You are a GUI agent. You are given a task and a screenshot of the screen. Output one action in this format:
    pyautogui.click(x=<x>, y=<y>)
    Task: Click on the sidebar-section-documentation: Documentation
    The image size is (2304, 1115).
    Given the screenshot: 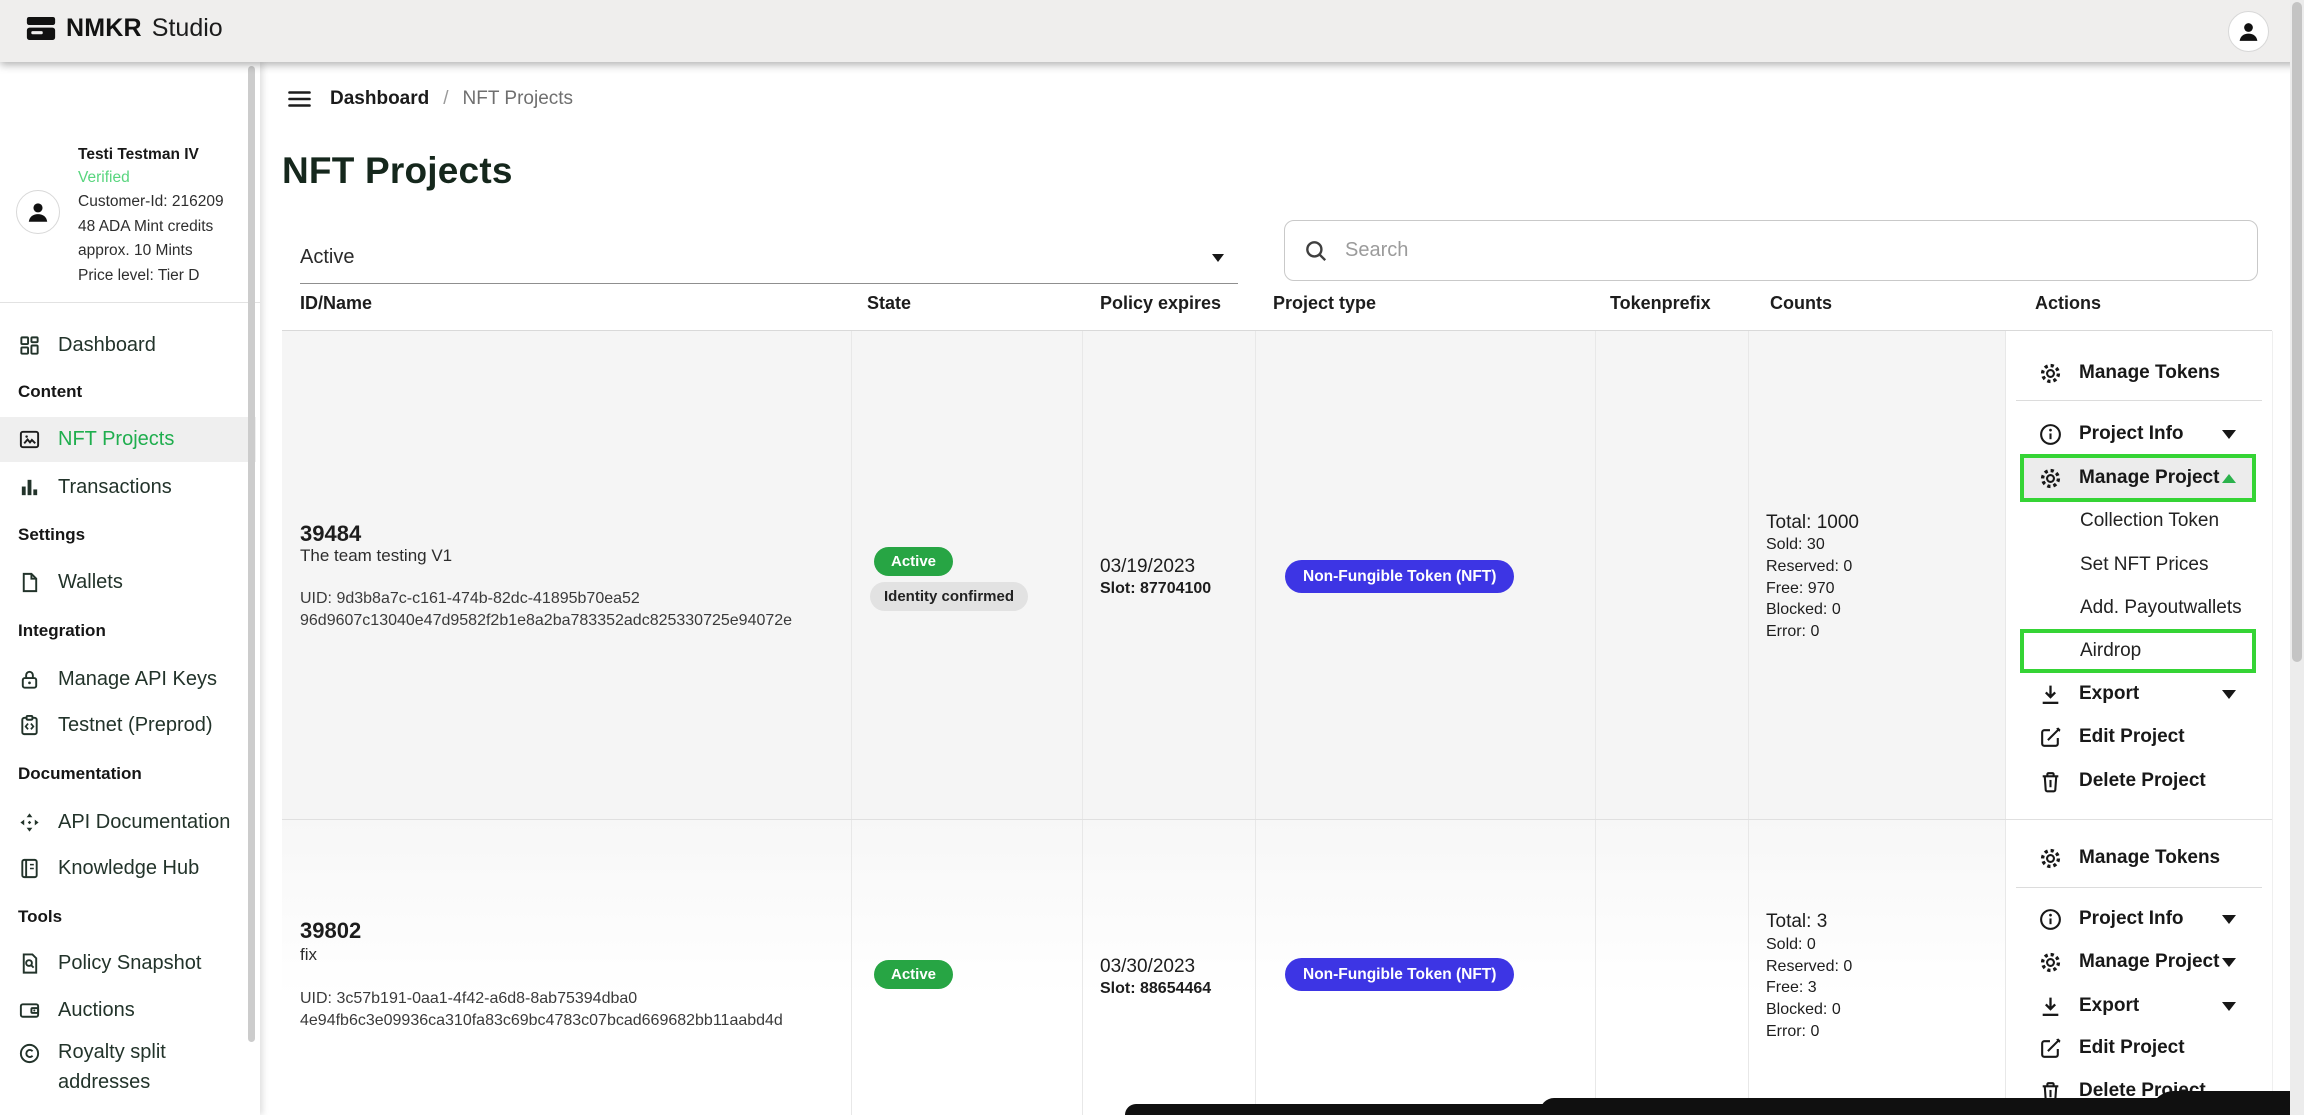 What is the action you would take?
    pyautogui.click(x=80, y=773)
    